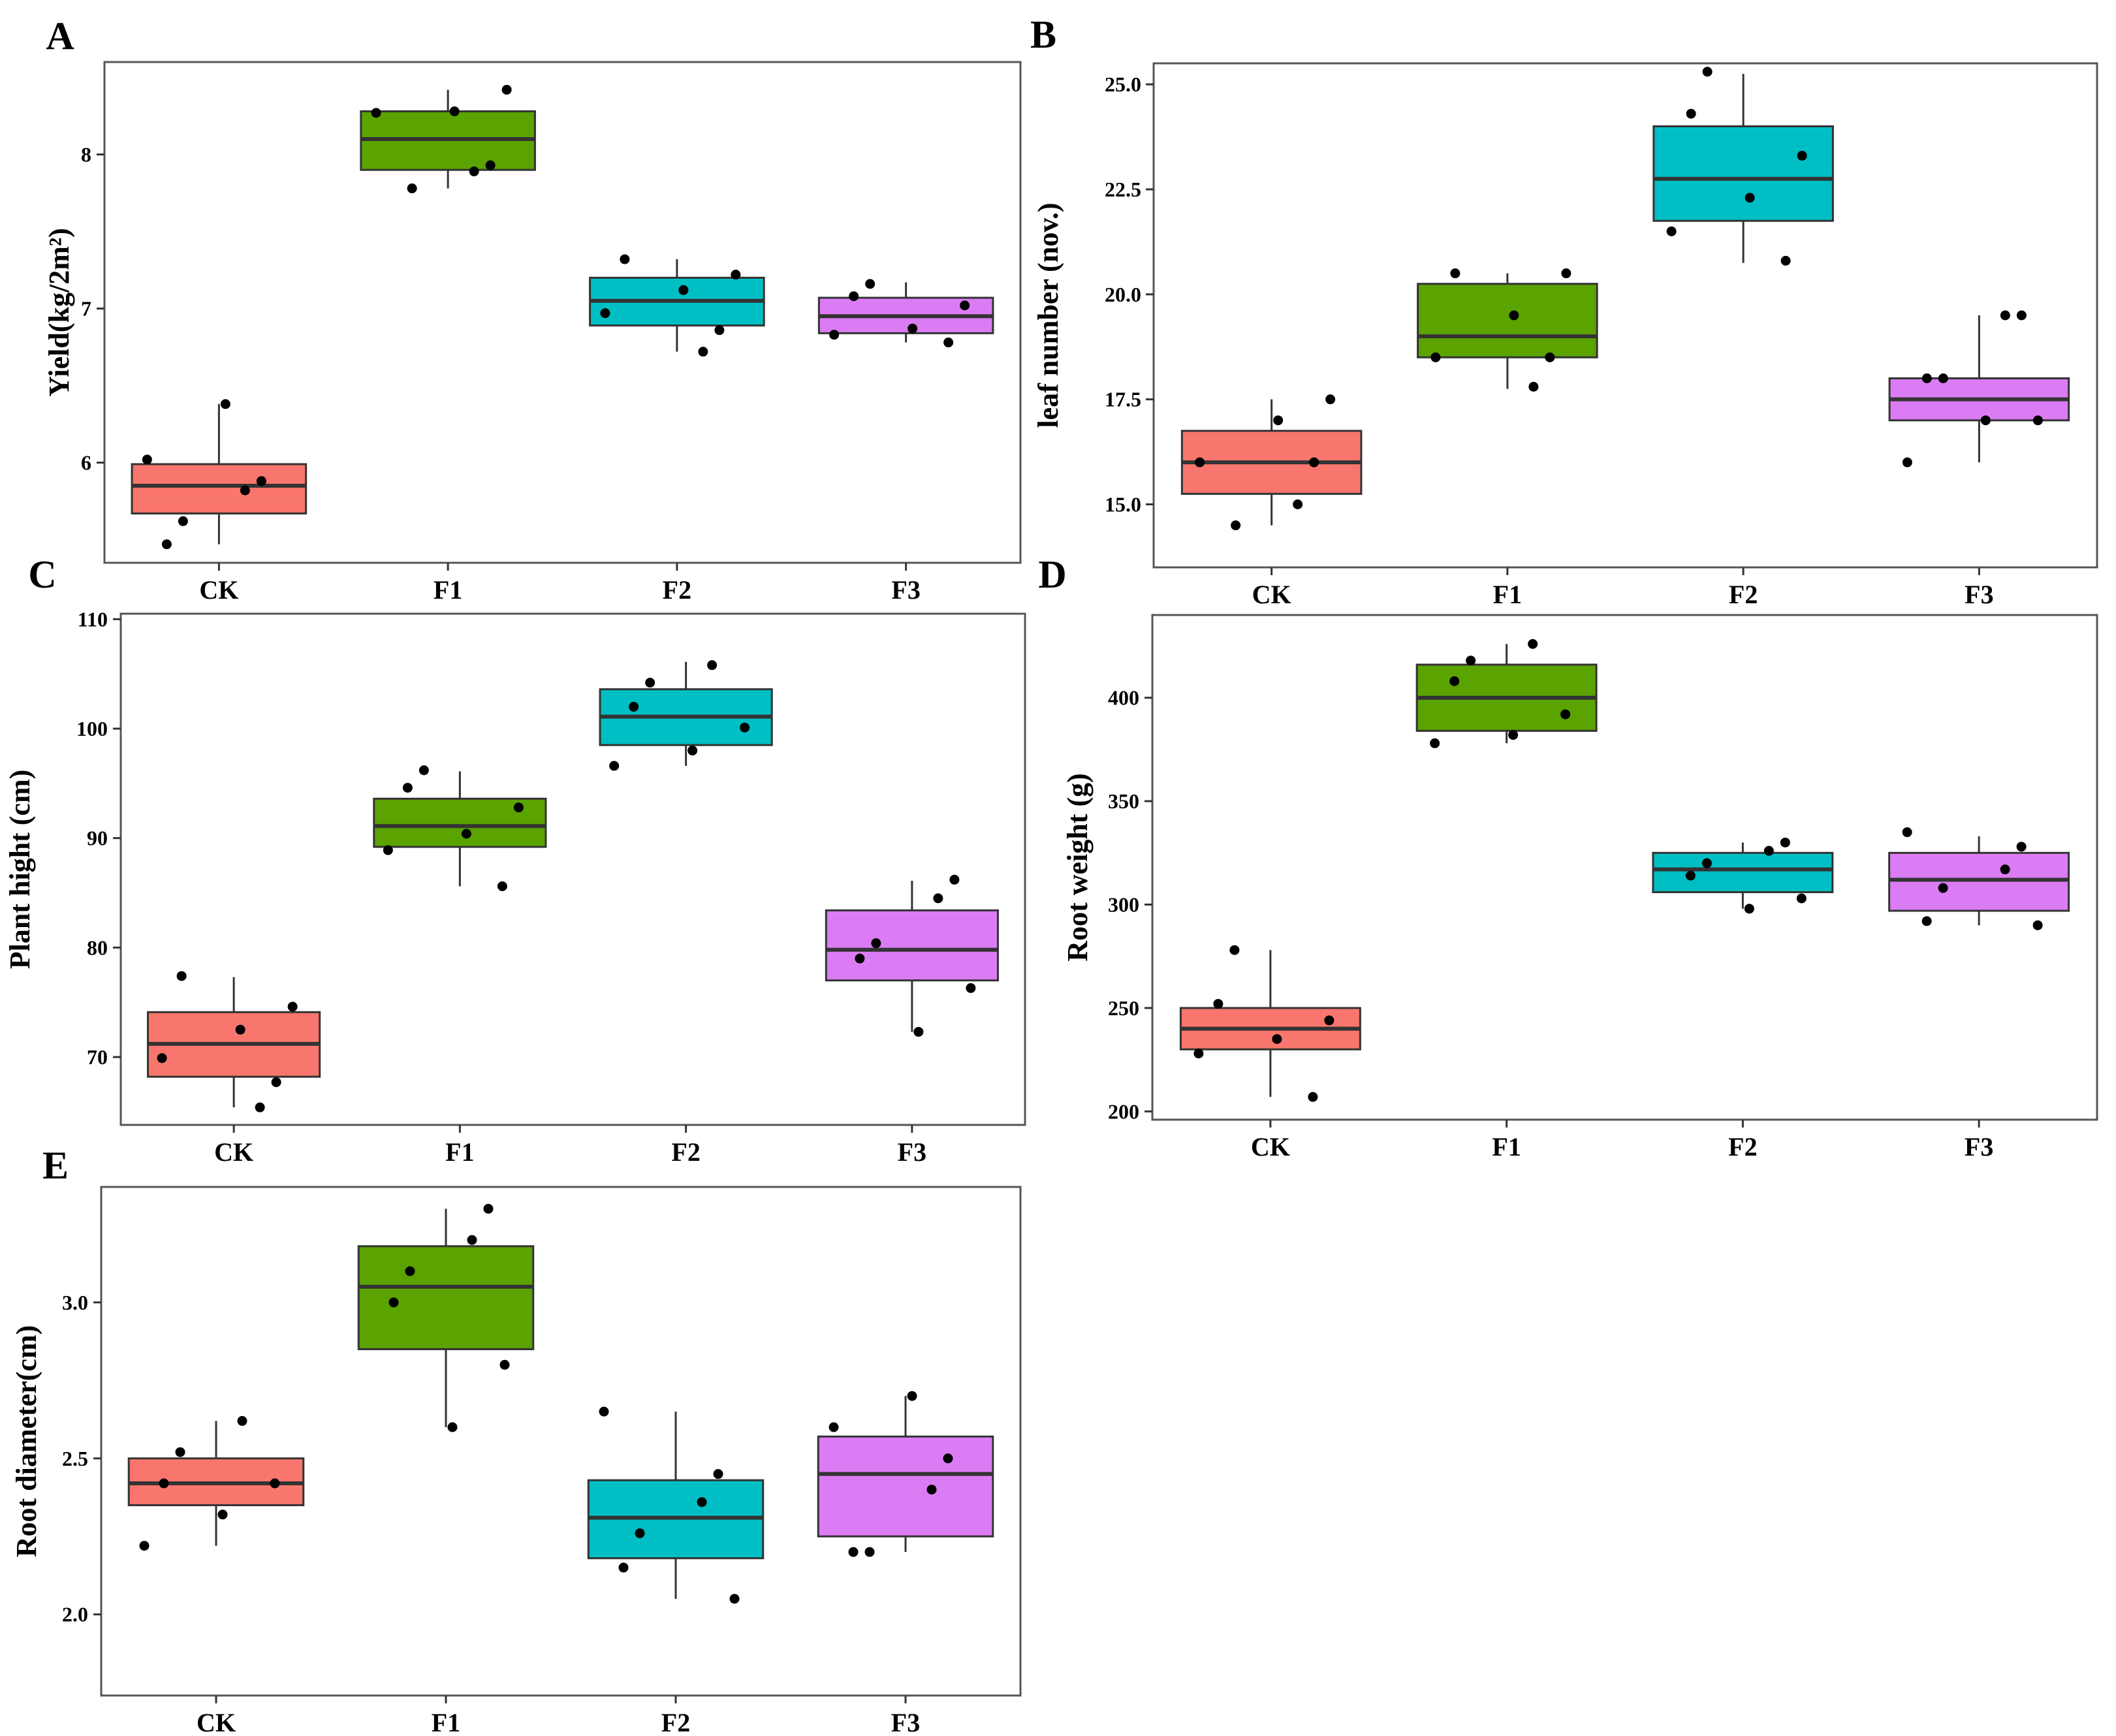 This screenshot has height=1736, width=2116. I want to click on y-axis-label: Root diameter(cm), so click(26, 1441).